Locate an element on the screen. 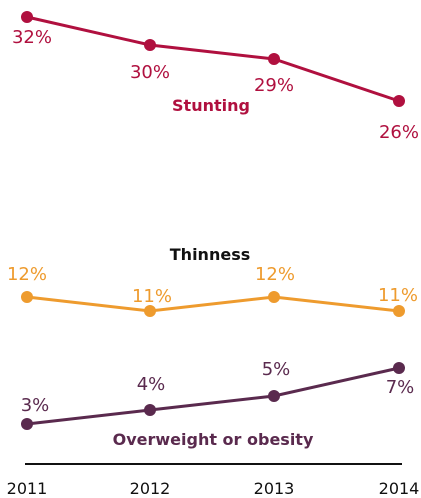 The height and width of the screenshot is (498, 421). data-label-thinness-2014: 11% is located at coordinates (398, 295).